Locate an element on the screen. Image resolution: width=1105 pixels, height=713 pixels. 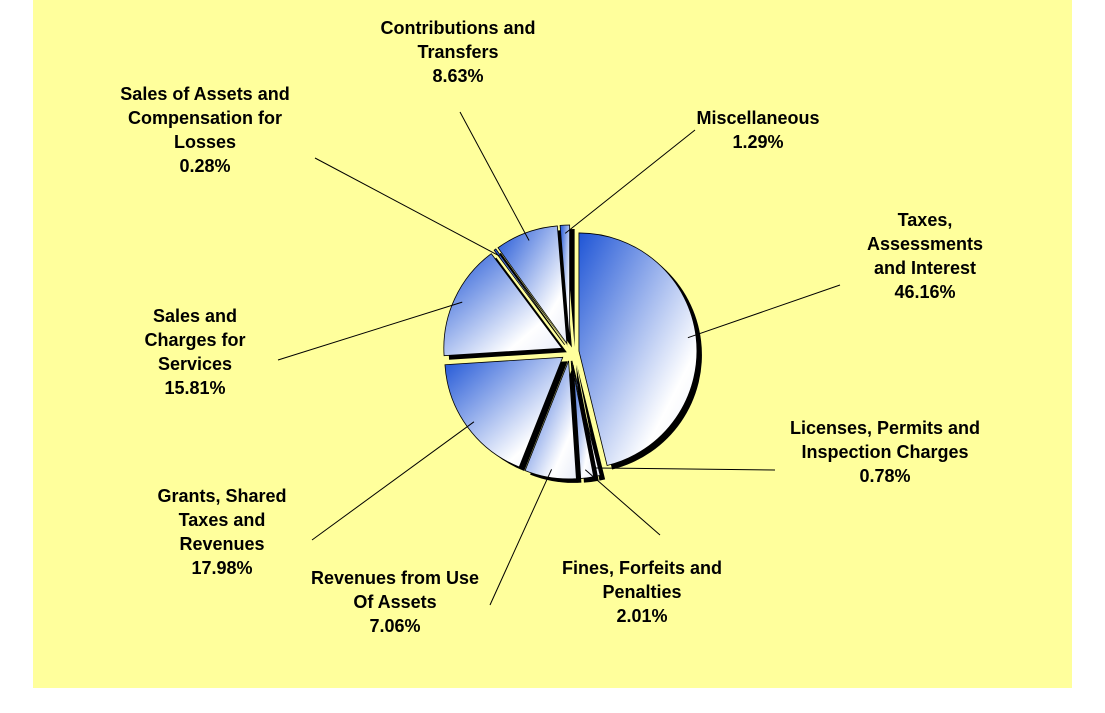
category-label: Fines, Forfeits and Penalties is located at coordinates (642, 580).